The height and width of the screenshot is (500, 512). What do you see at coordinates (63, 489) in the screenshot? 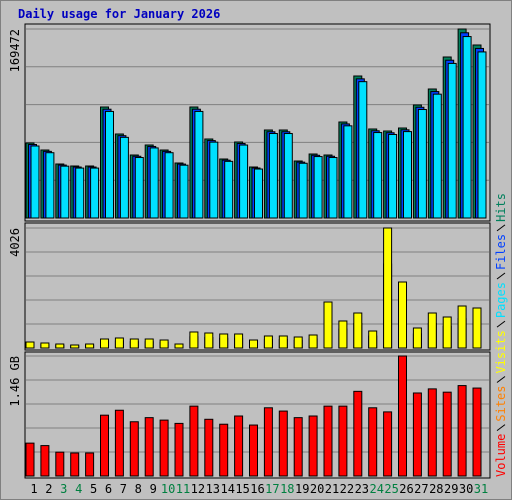
I see `x-tick-label: 3` at bounding box center [63, 489].